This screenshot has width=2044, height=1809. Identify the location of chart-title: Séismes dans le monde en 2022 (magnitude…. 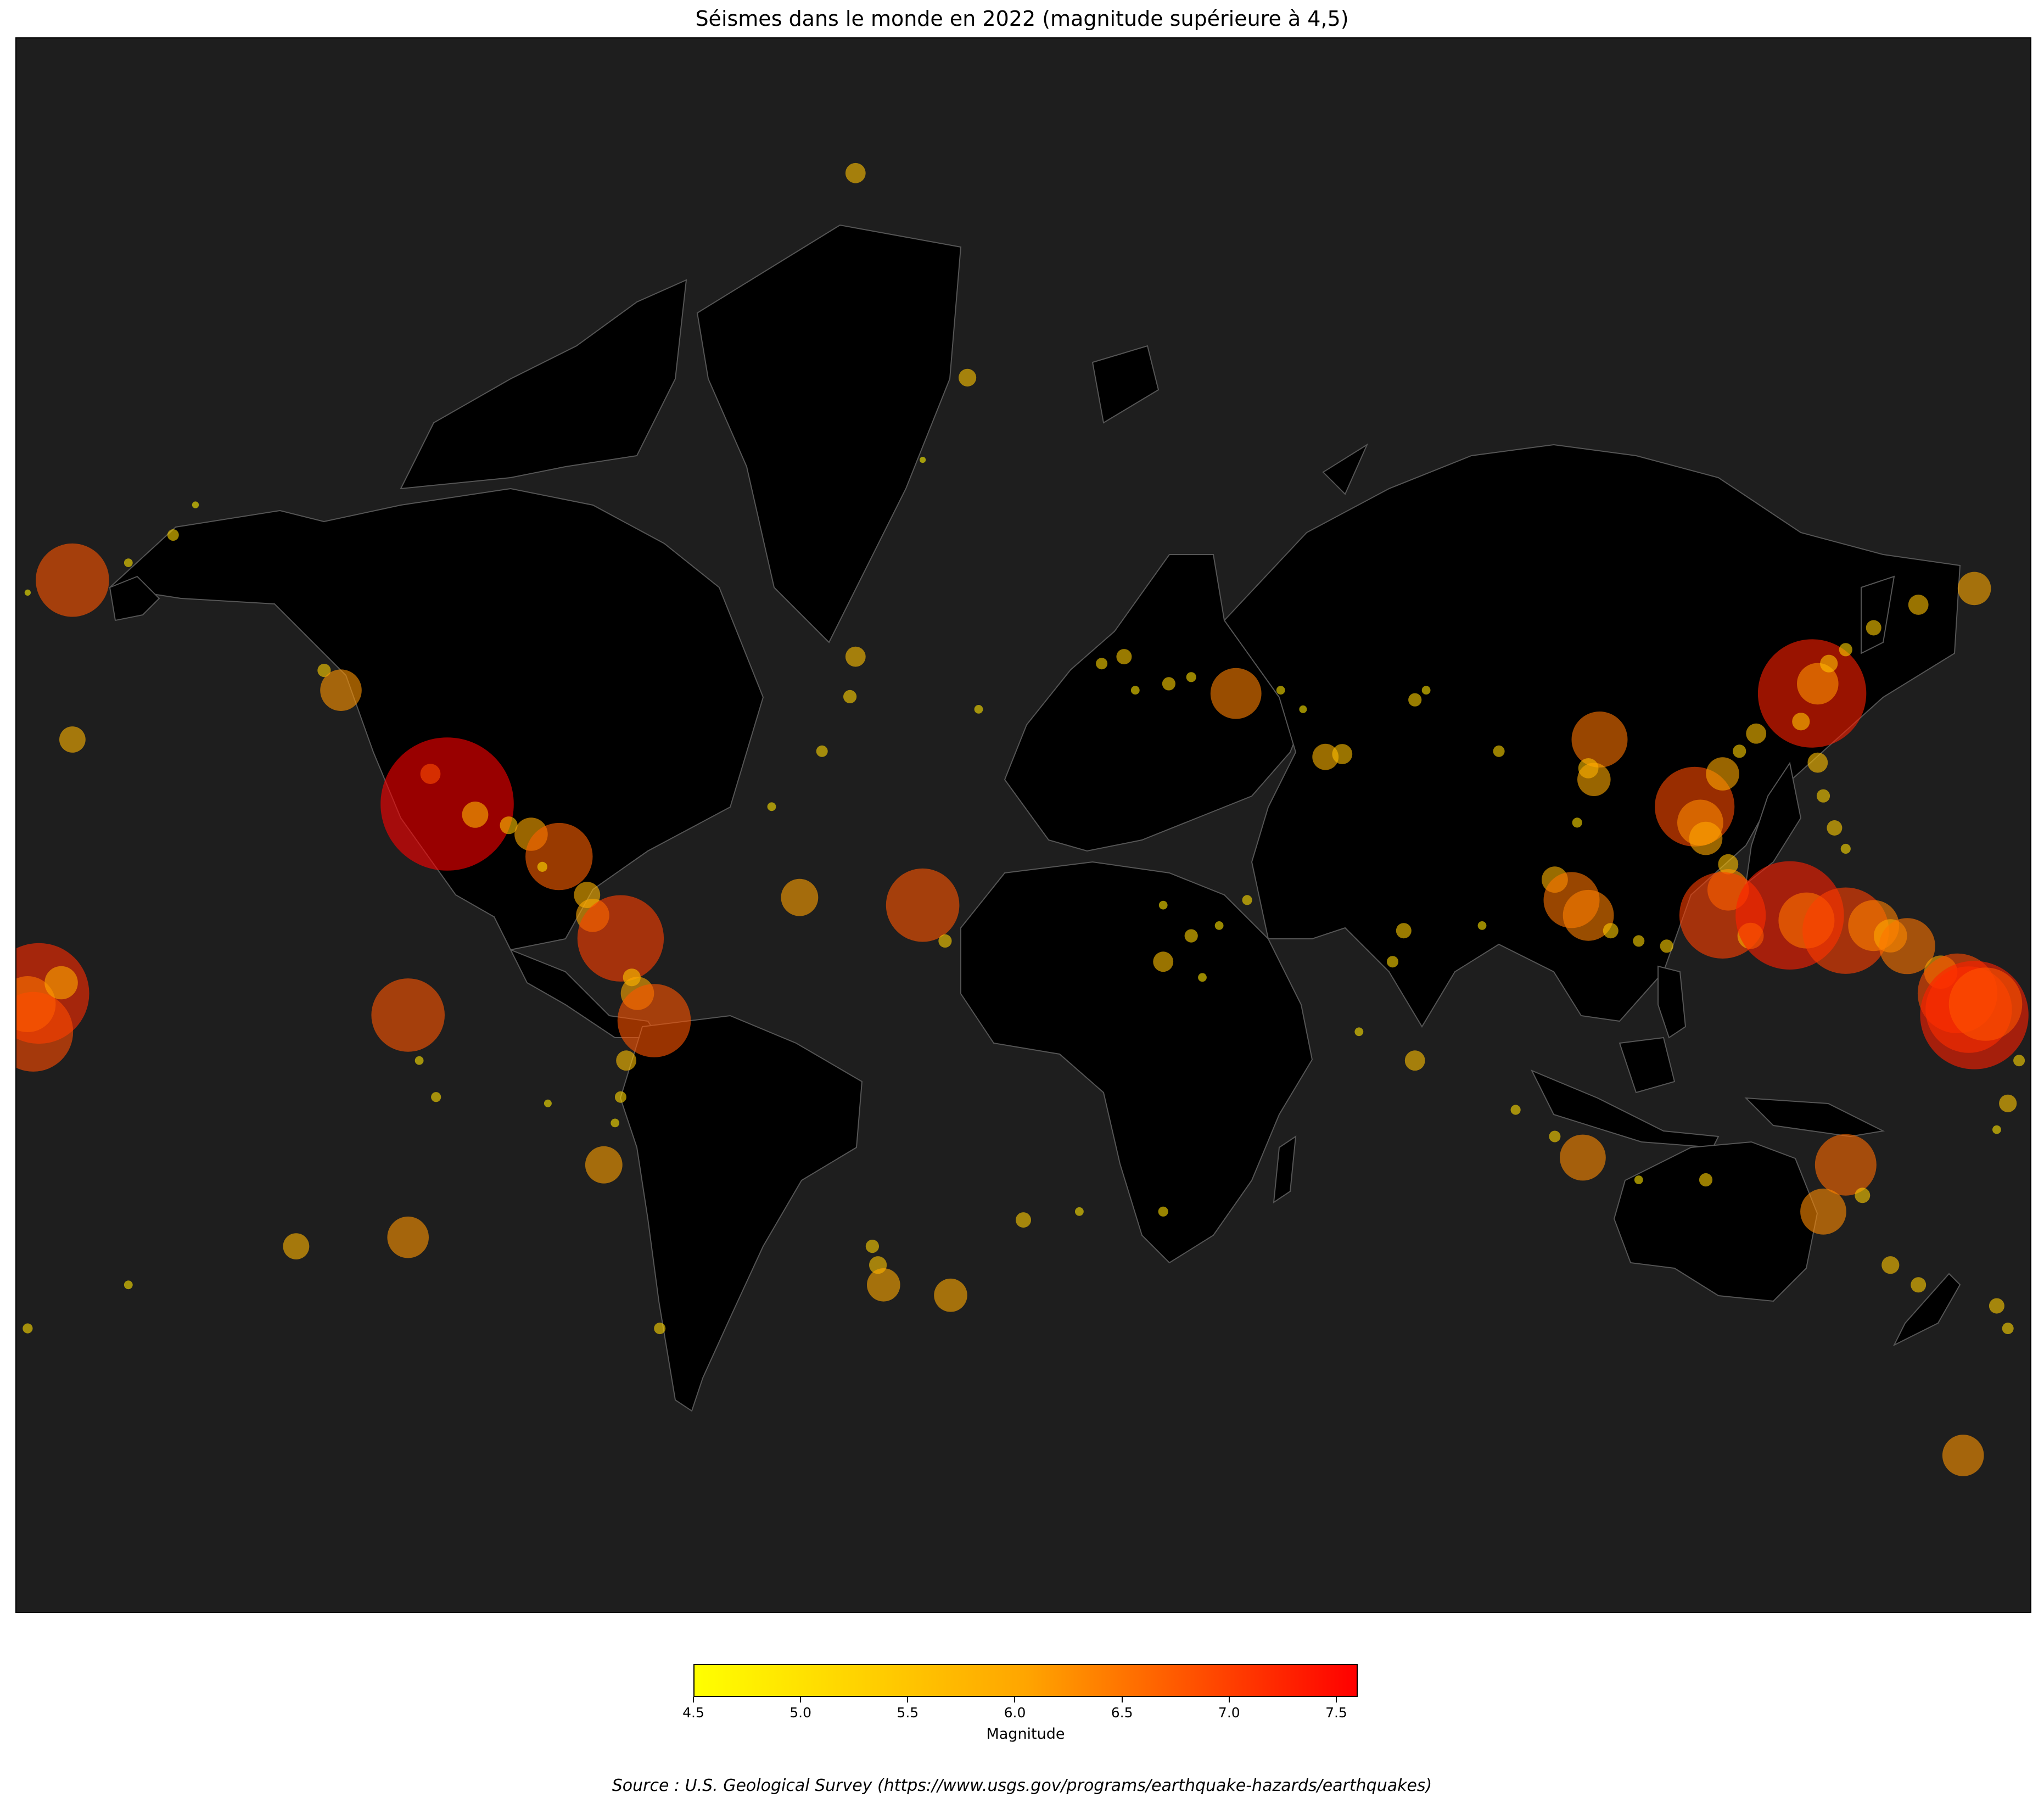
(1022, 19).